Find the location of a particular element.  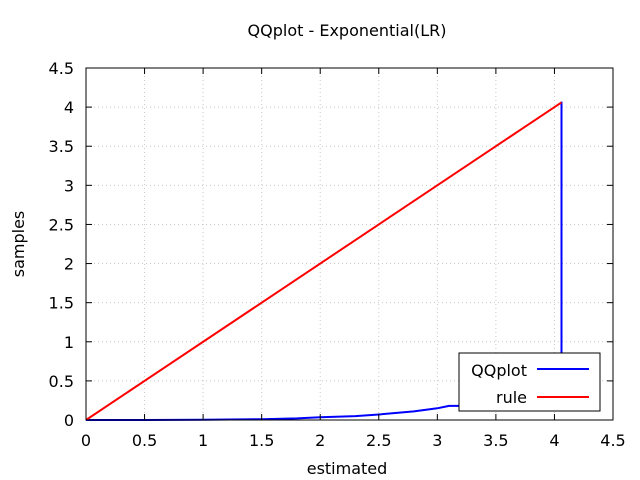

y-tick-label: 2.5 is located at coordinates (61, 224).